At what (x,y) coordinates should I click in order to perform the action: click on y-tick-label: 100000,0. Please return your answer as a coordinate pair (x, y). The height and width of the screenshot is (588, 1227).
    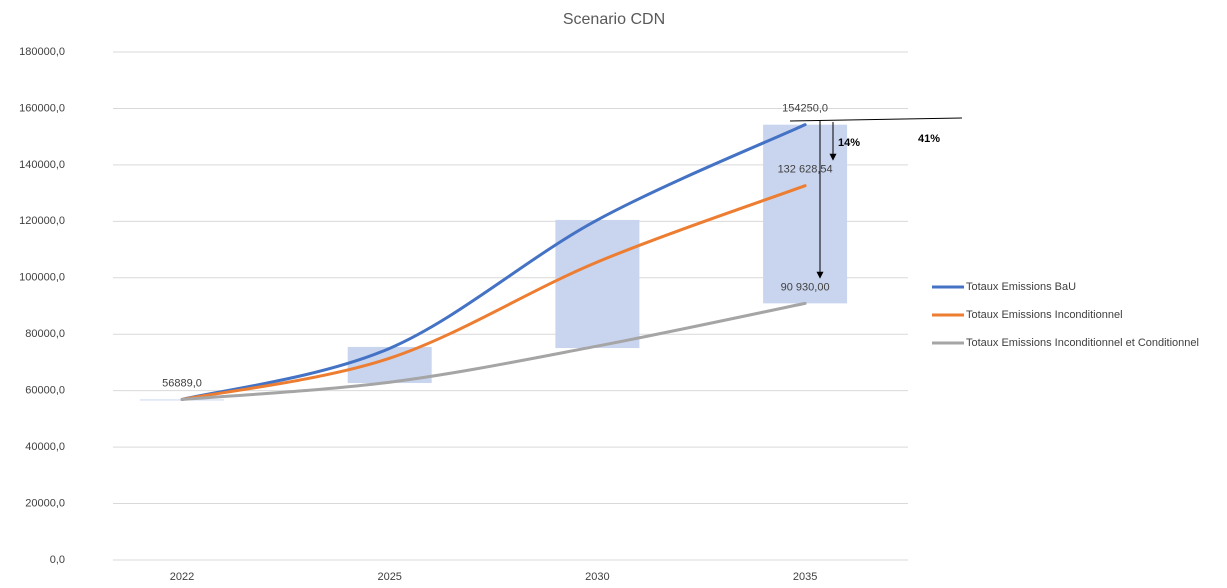
    Looking at the image, I should click on (42, 278).